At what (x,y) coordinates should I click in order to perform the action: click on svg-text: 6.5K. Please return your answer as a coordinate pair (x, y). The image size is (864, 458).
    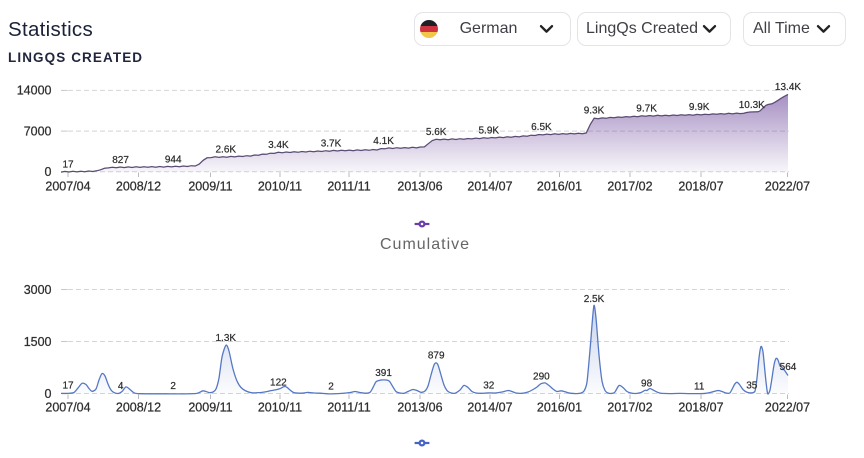
    Looking at the image, I should click on (541, 127).